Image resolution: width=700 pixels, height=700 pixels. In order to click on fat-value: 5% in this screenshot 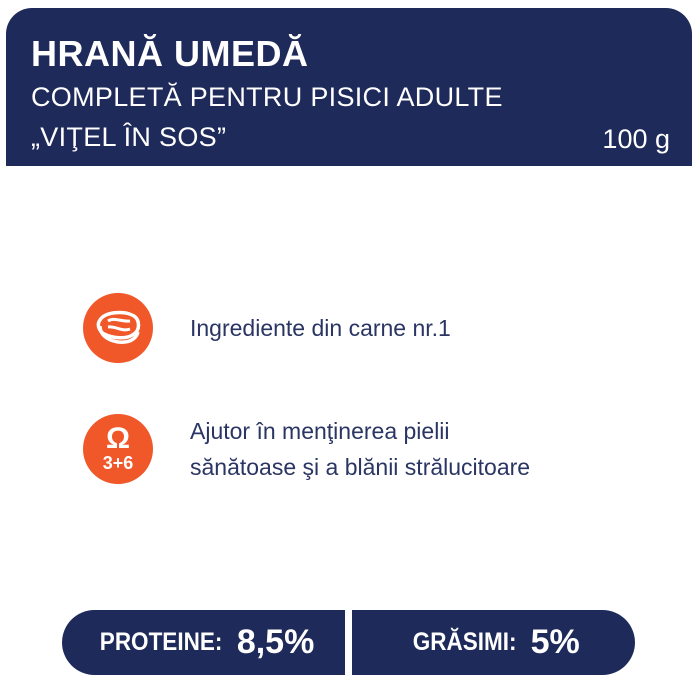, I will do `click(555, 642)`.